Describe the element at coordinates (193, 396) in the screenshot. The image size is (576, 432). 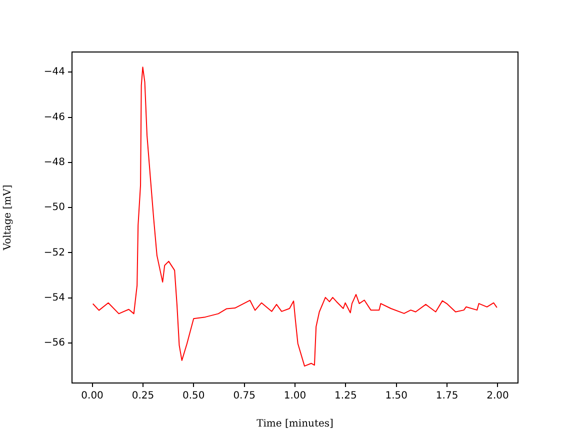
I see `x-tick-label: 0.50` at that location.